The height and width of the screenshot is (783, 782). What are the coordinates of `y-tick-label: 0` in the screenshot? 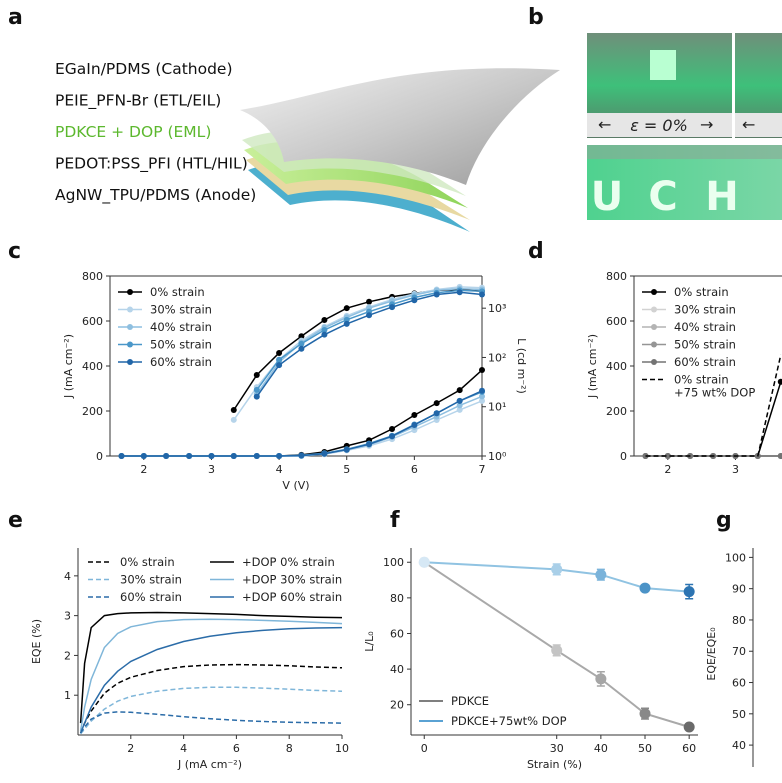 It's located at (623, 456).